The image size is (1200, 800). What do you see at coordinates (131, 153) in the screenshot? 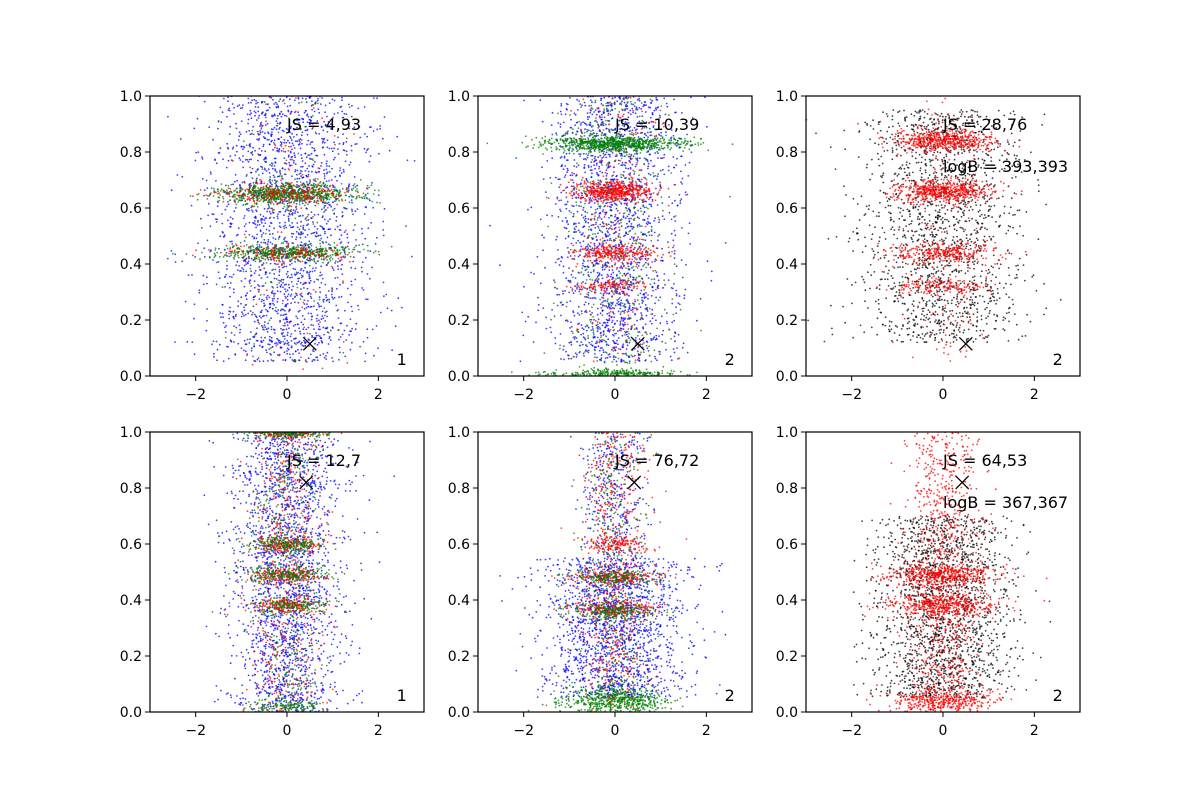
I see `y-tick-label: 0.8` at bounding box center [131, 153].